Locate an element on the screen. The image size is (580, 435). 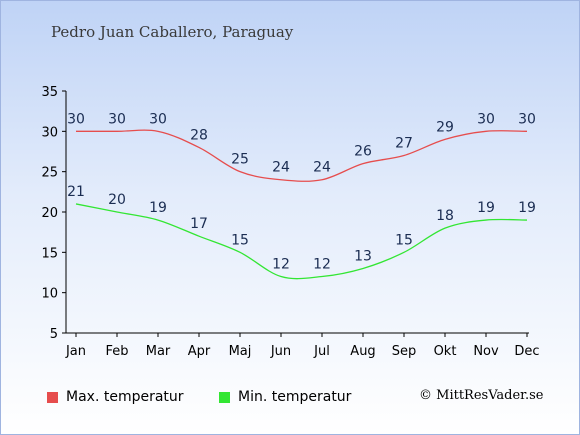
legend-min: Min. temperatur is located at coordinates (285, 397).